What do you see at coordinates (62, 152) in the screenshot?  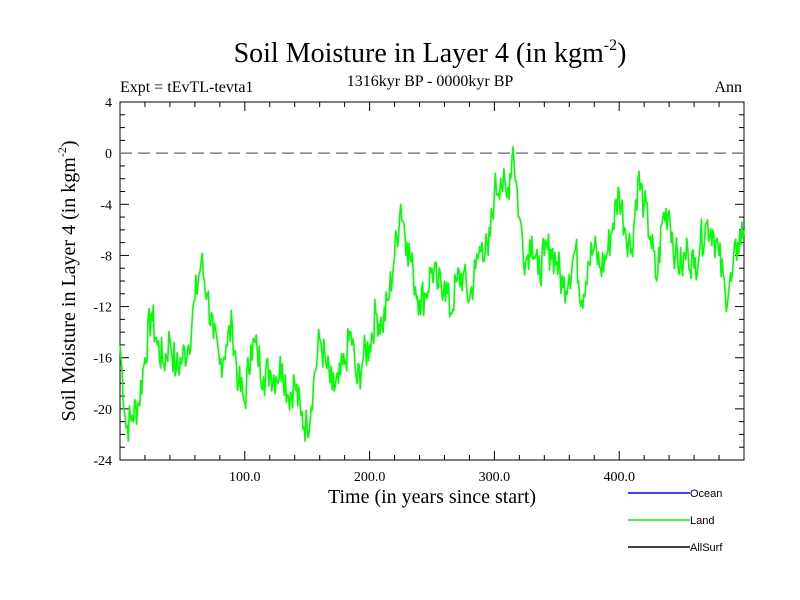 I see `y-axis-label-sup: -2` at bounding box center [62, 152].